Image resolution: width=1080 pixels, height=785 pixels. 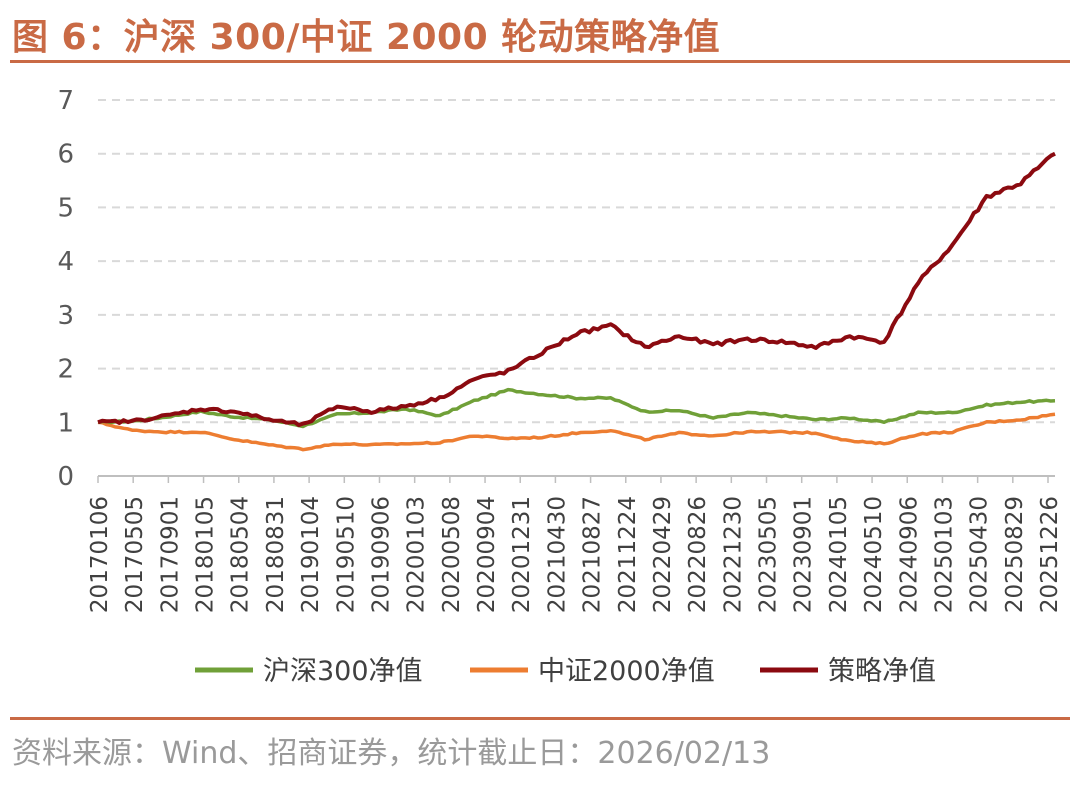 What do you see at coordinates (628, 554) in the screenshot?
I see `x-tick-label: 20211224` at bounding box center [628, 554].